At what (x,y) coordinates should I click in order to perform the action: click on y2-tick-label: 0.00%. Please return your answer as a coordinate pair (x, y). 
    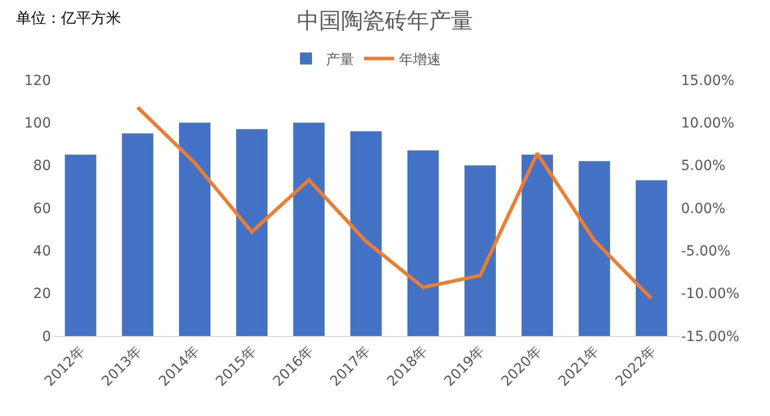
    Looking at the image, I should click on (703, 208).